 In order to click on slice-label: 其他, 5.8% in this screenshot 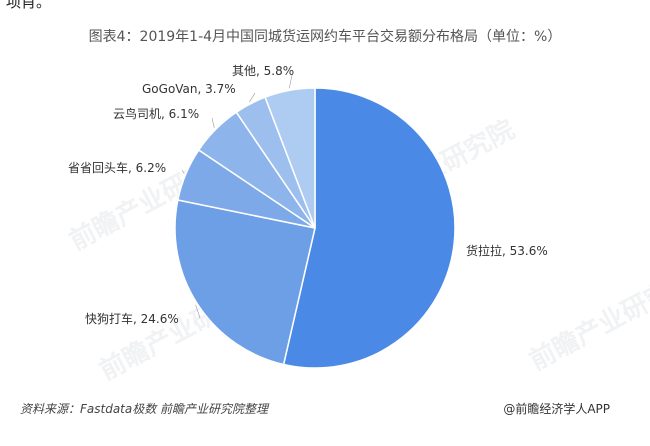, I will do `click(263, 71)`.